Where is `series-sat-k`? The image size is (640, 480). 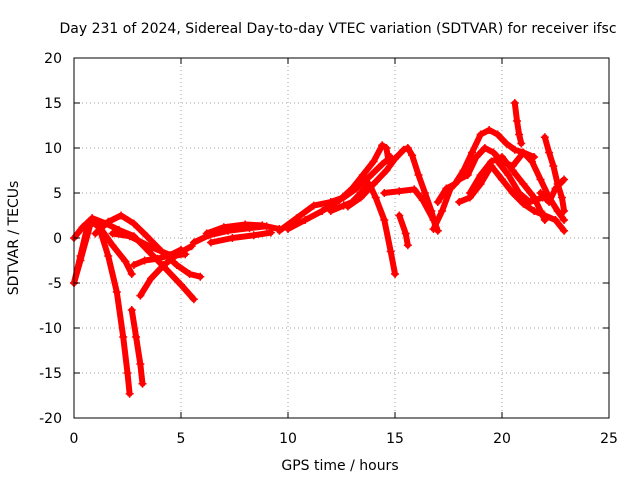 series-sat-k is located at coordinates (240, 237).